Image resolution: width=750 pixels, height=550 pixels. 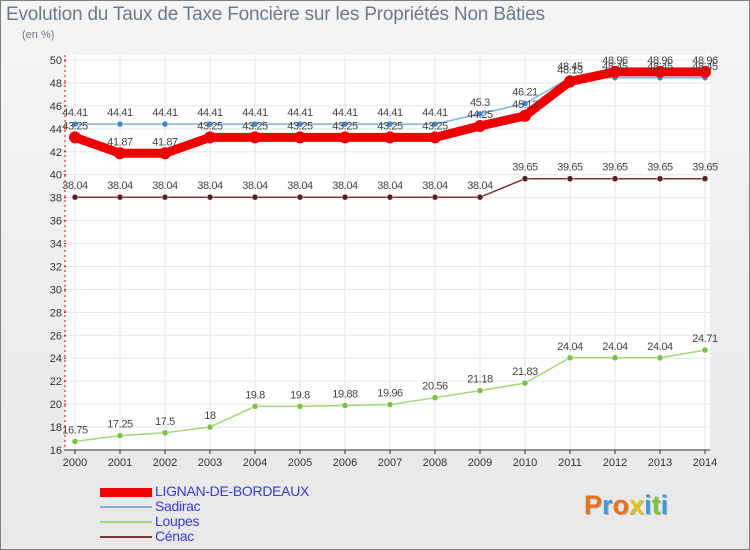 What do you see at coordinates (165, 142) in the screenshot?
I see `data-label-lignan-de-bordeaux: 41.87` at bounding box center [165, 142].